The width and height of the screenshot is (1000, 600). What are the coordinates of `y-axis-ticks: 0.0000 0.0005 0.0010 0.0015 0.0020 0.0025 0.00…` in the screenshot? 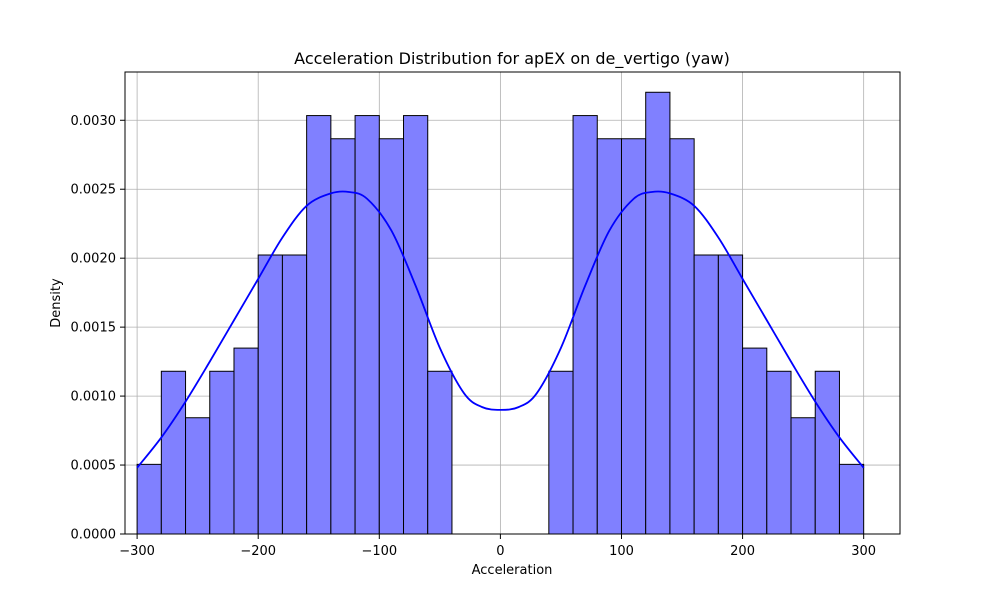 It's located at (98, 328).